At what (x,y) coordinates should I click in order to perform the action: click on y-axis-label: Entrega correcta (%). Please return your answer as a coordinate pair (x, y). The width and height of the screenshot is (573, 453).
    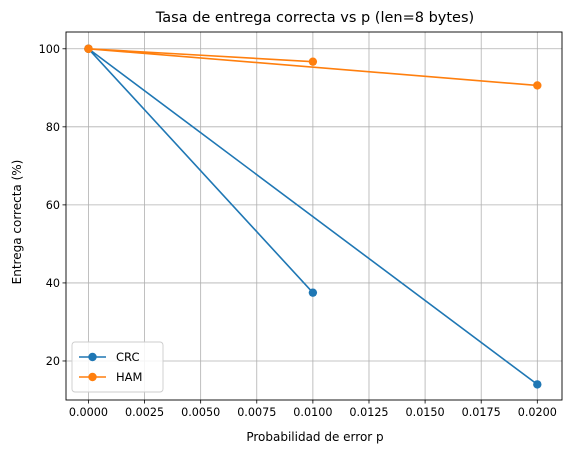
    Looking at the image, I should click on (17, 222).